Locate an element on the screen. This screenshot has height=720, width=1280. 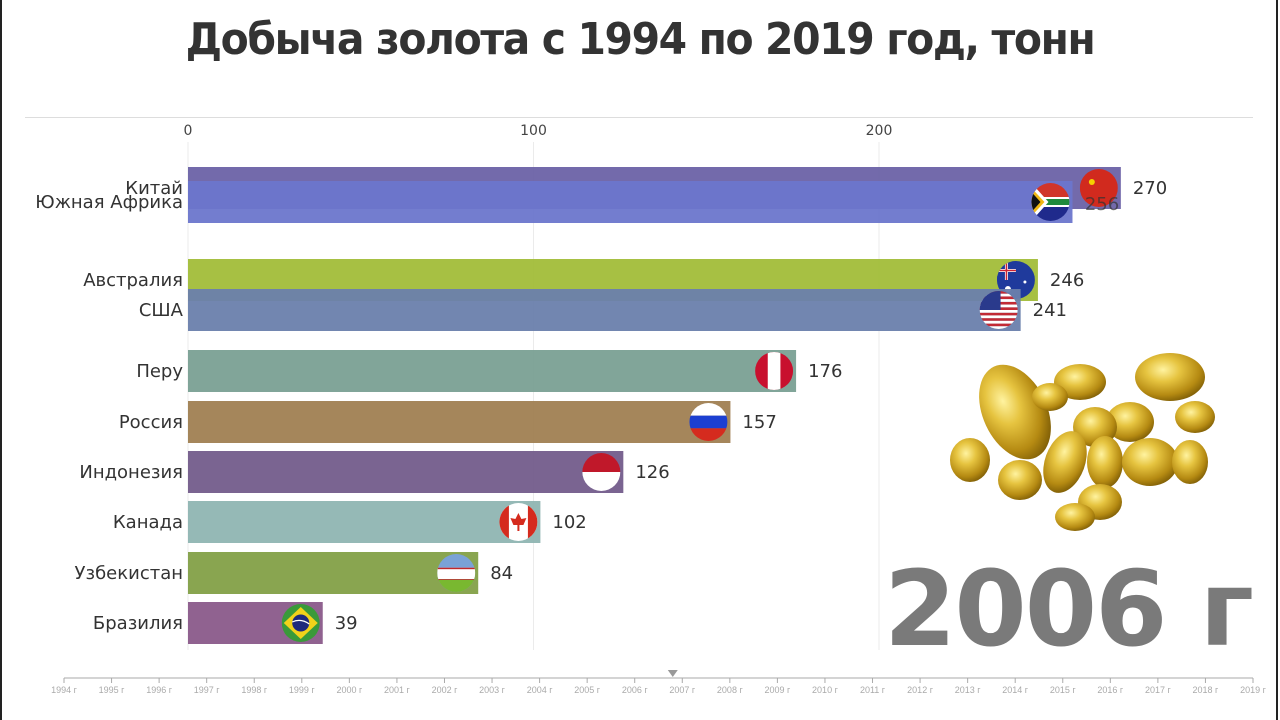
category-label: Узбекистан is located at coordinates (129, 573).